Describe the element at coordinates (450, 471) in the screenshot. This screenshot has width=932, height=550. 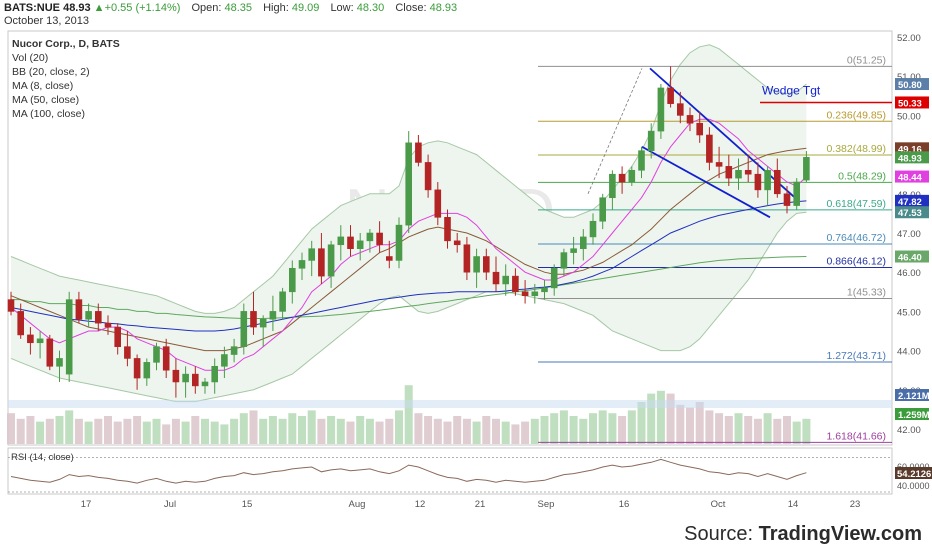
I see `rsi-pane` at that location.